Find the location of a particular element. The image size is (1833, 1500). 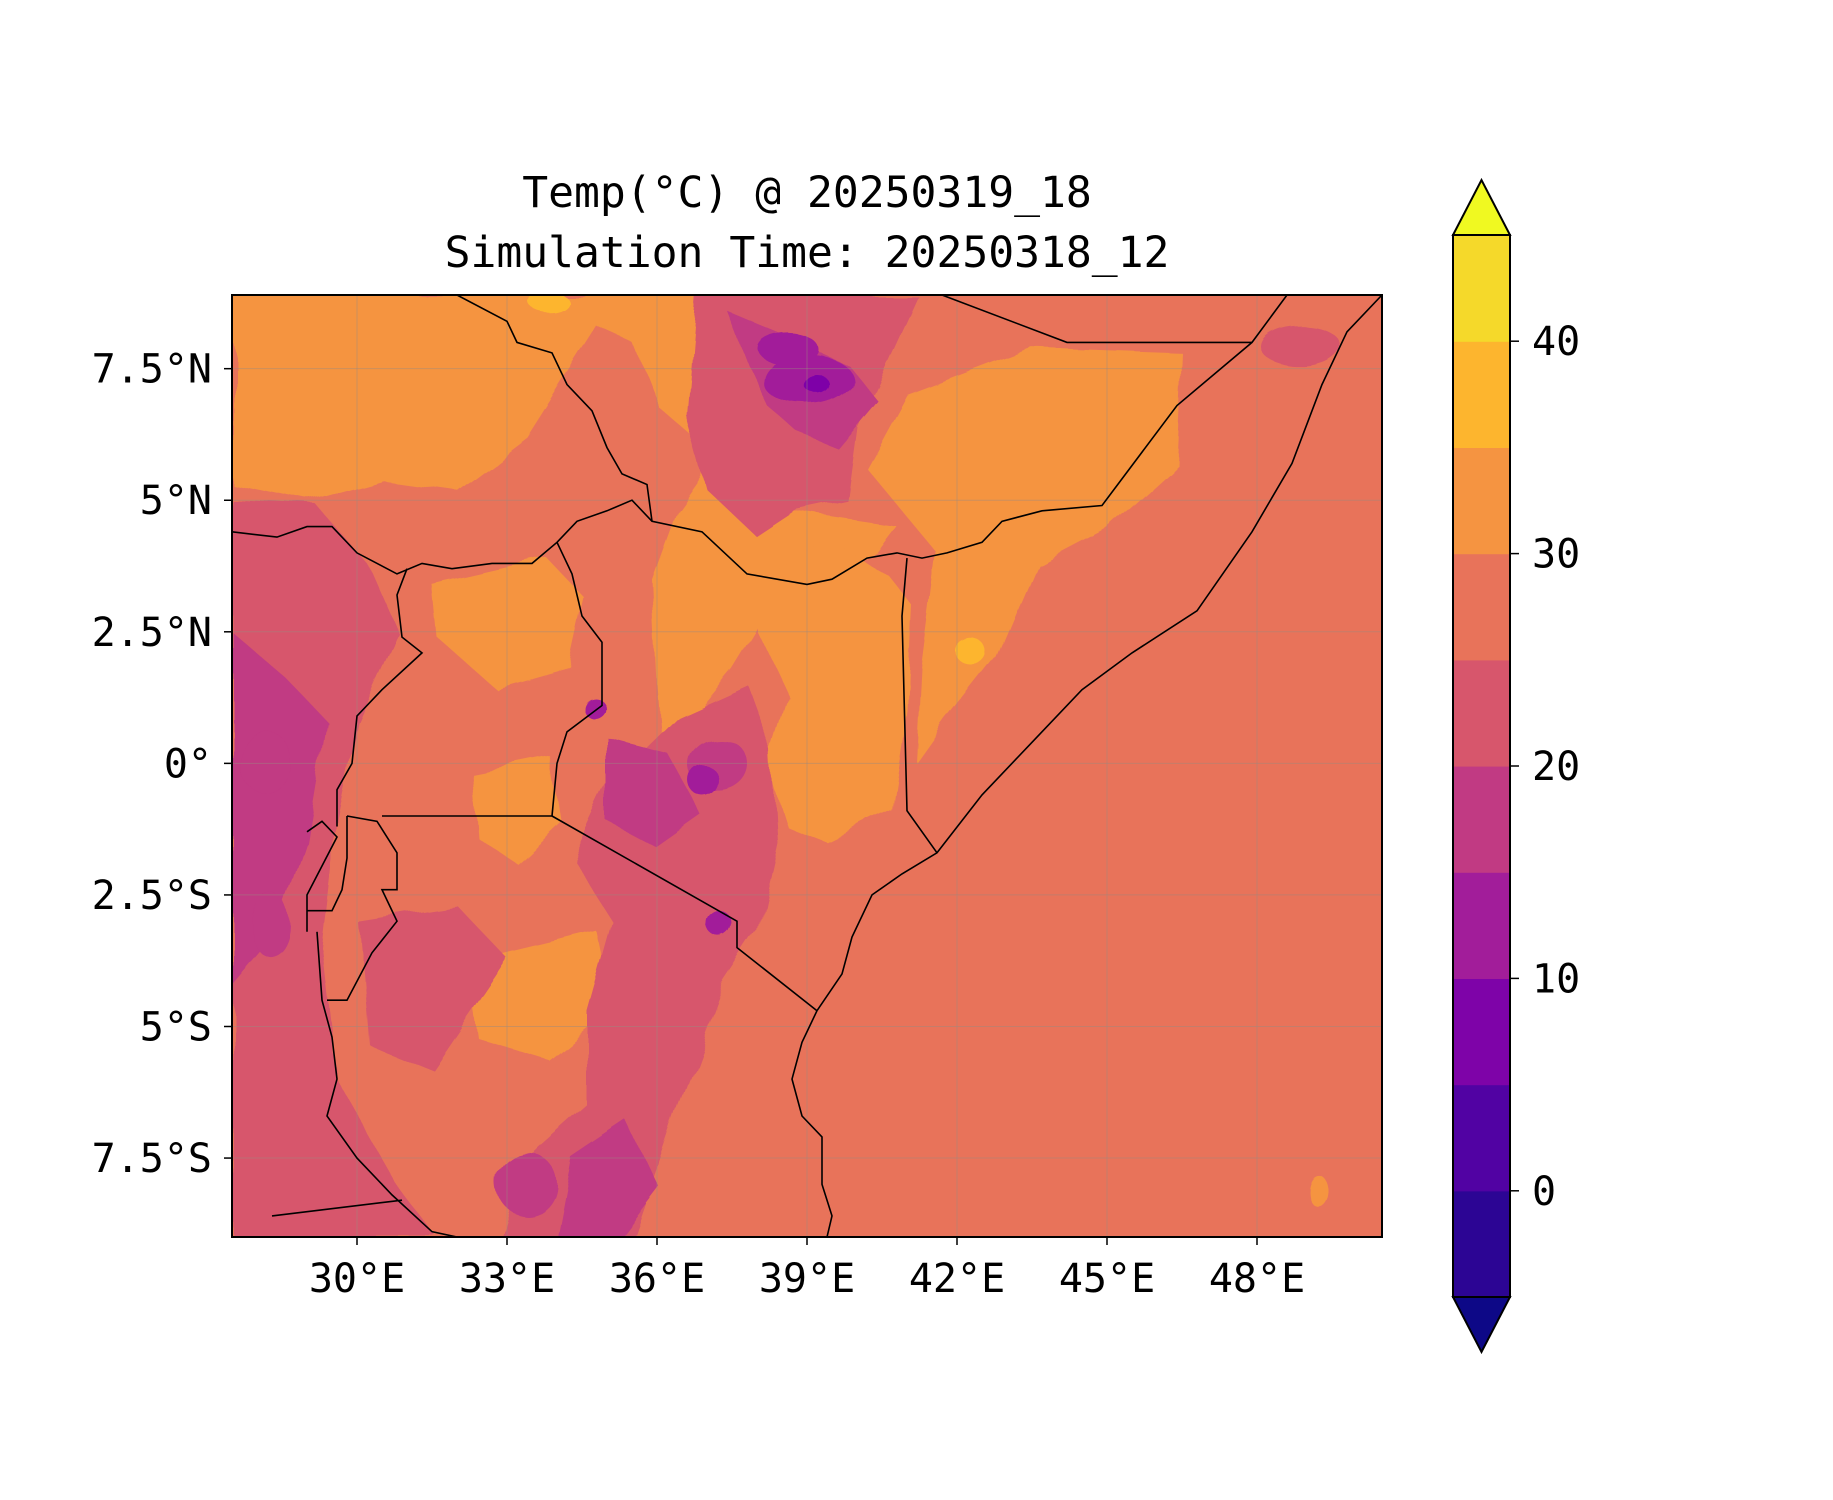

lon-tick-label: 42°E is located at coordinates (957, 1279).